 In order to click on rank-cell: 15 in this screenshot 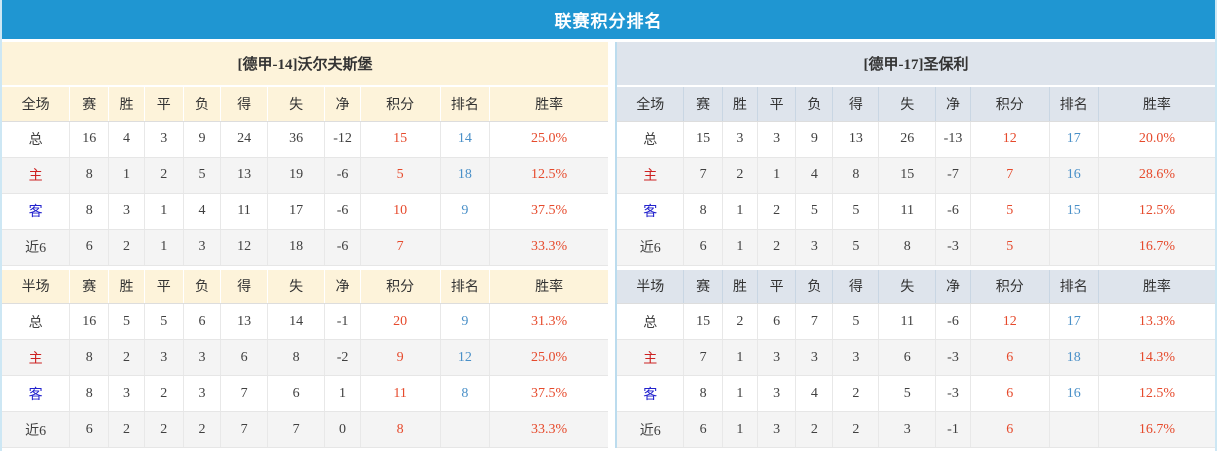, I will do `click(1073, 211)`.